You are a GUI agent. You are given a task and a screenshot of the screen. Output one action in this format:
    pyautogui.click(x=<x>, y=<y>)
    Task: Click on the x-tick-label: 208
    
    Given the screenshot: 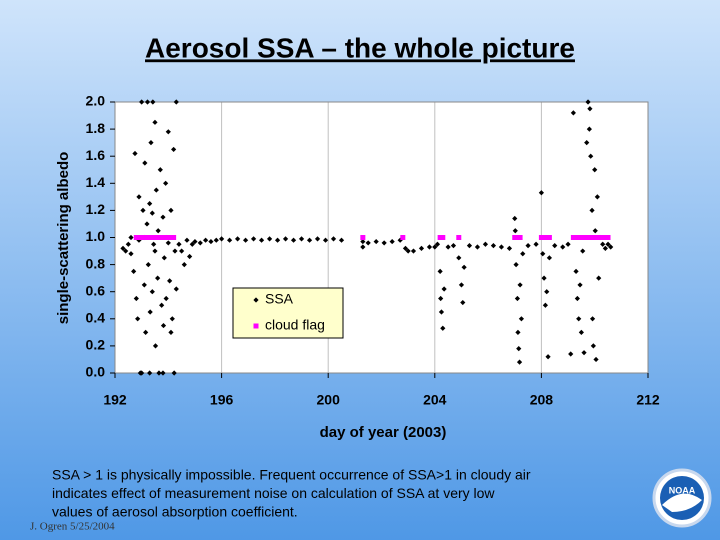 What is the action you would take?
    pyautogui.click(x=542, y=400)
    